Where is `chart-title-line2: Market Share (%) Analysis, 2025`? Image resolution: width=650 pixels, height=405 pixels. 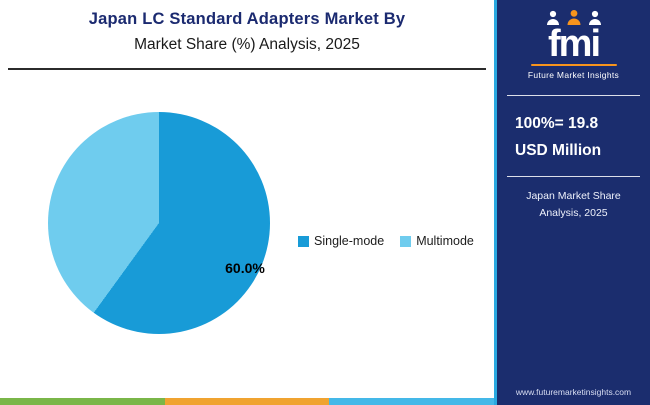 chart-title-line2: Market Share (%) Analysis, 2025 is located at coordinates (247, 44).